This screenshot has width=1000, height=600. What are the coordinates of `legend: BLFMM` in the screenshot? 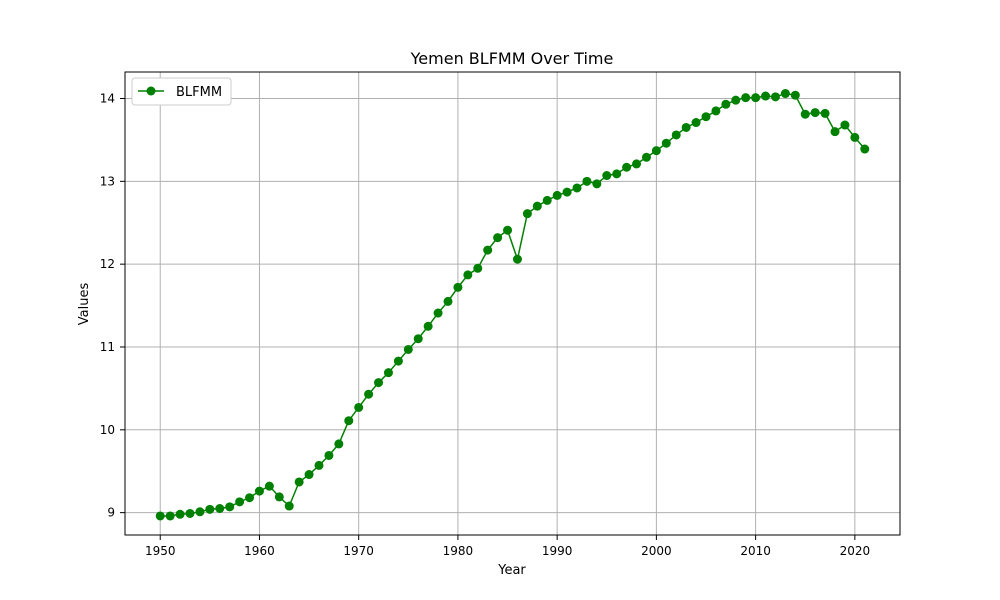 It's located at (181, 91).